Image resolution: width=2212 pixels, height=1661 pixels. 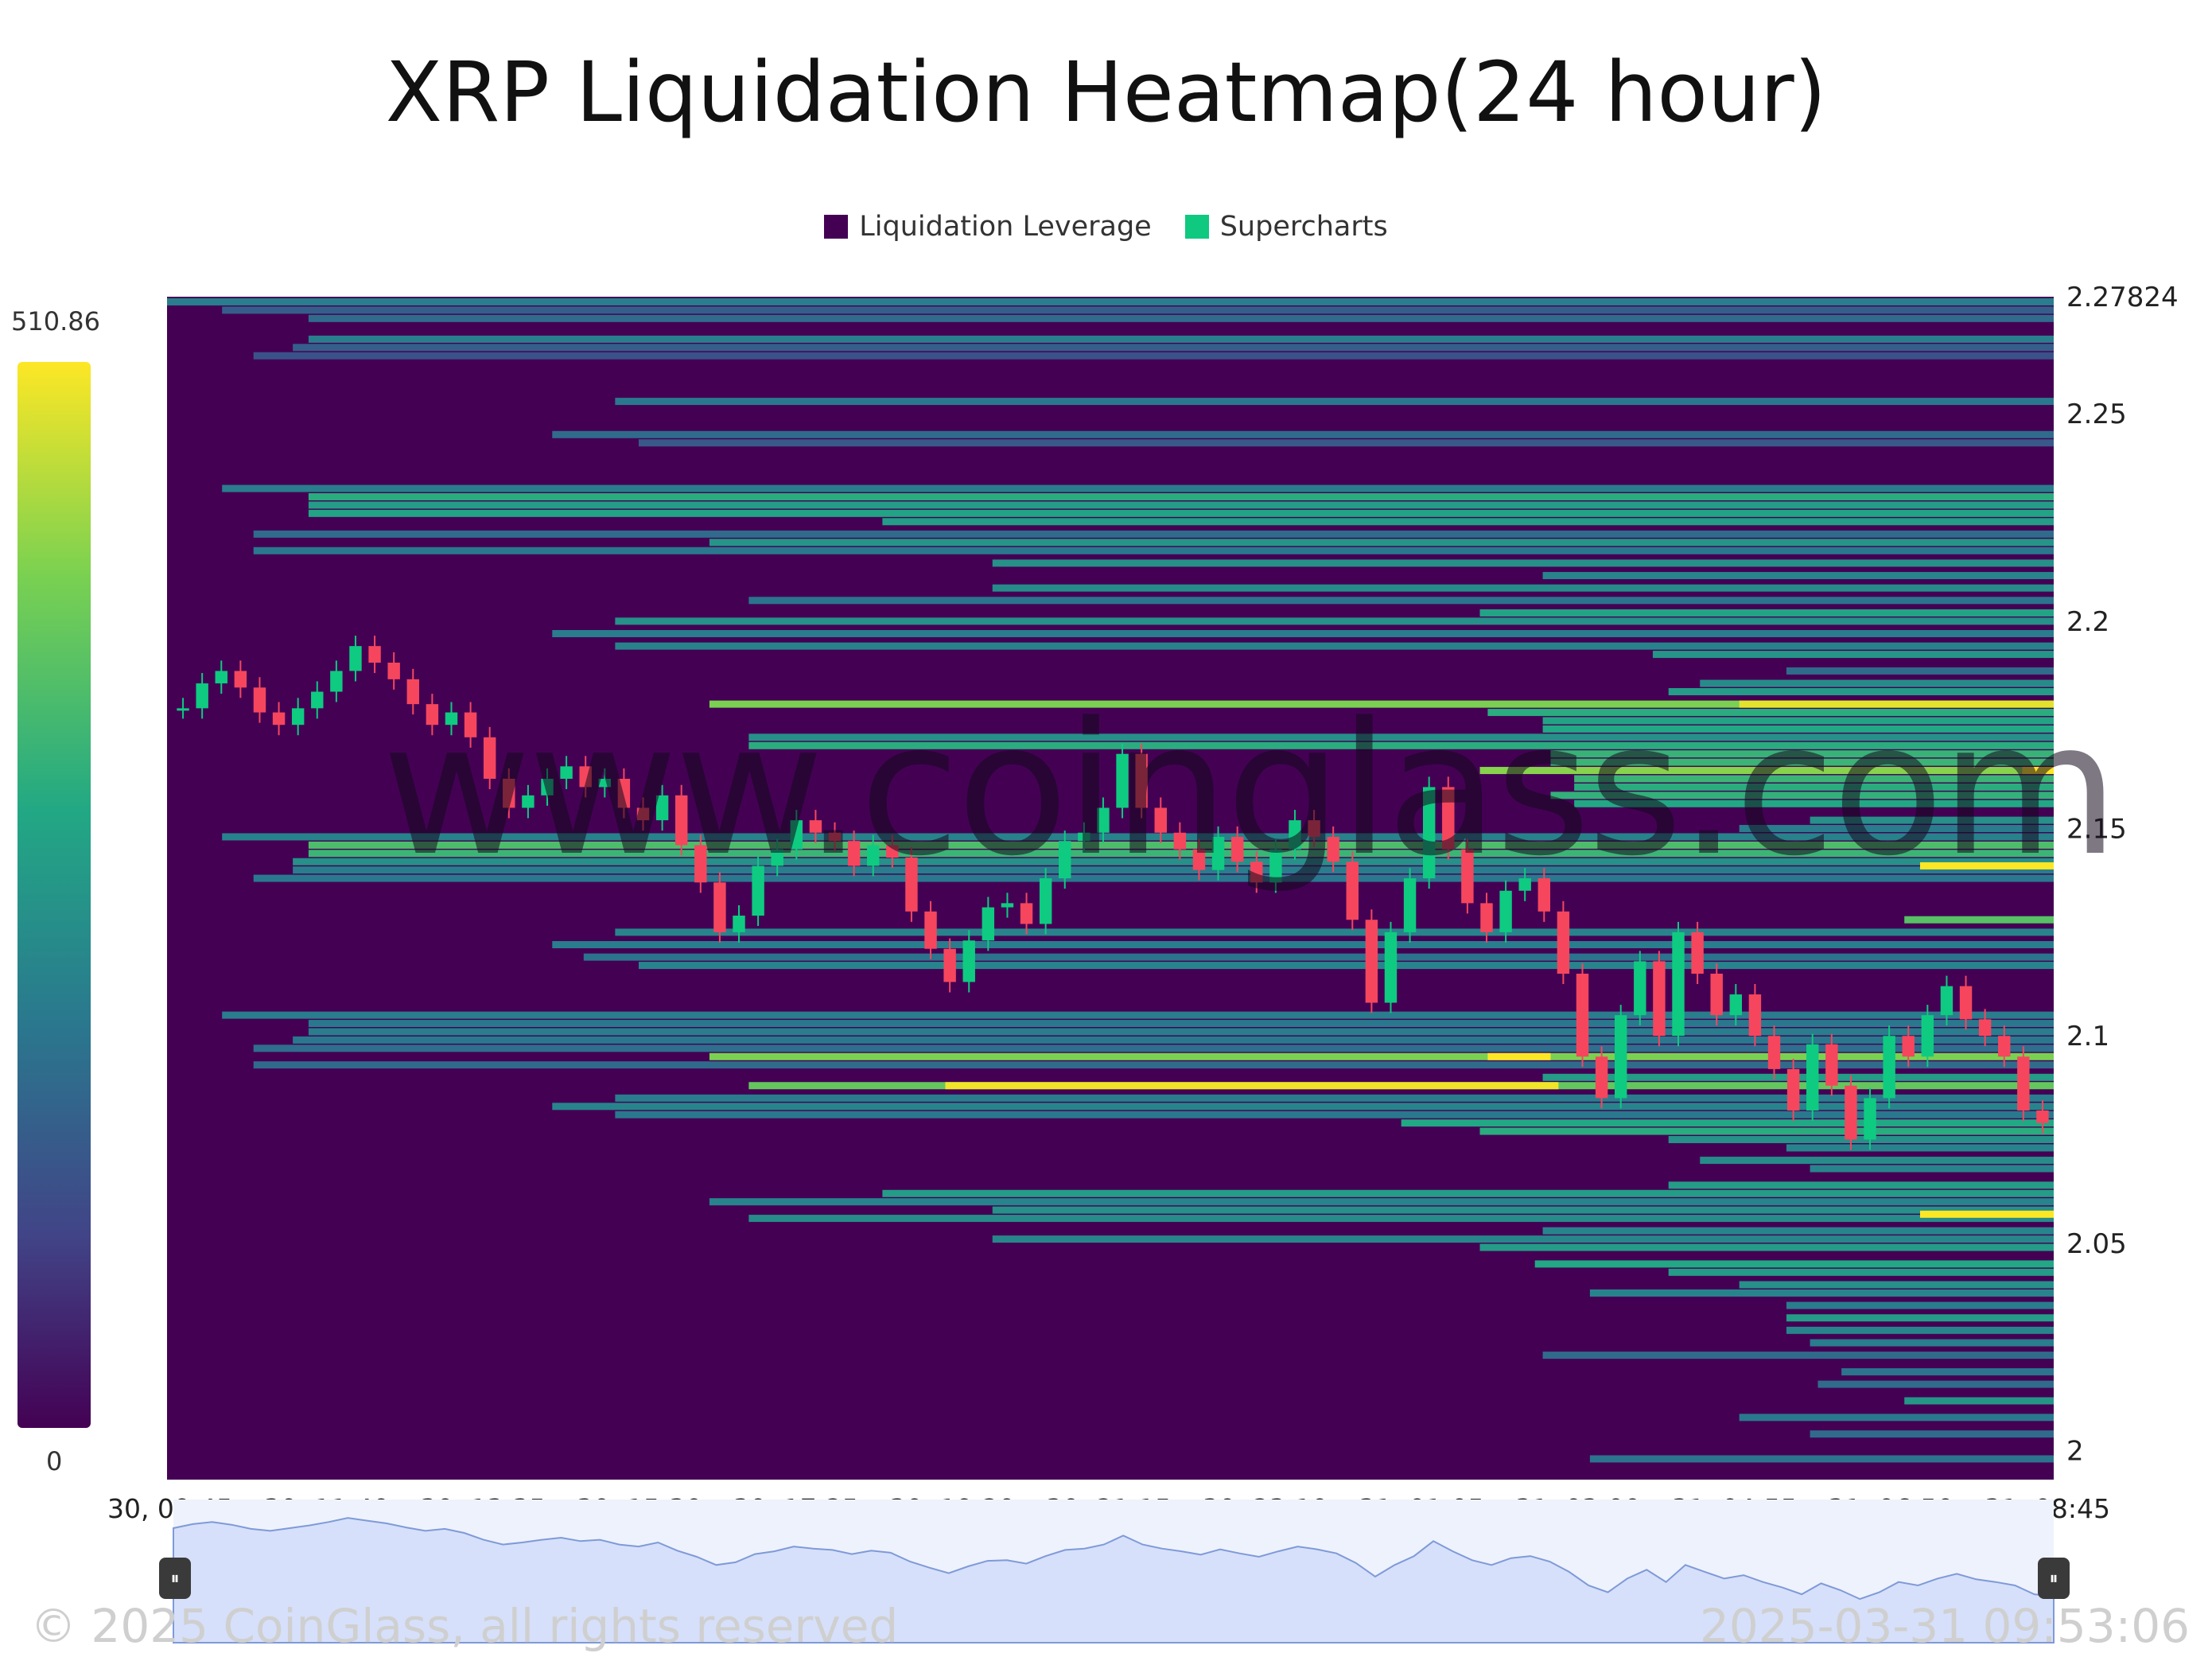 I want to click on y-tick-label: 2.27824, so click(x=2122, y=297).